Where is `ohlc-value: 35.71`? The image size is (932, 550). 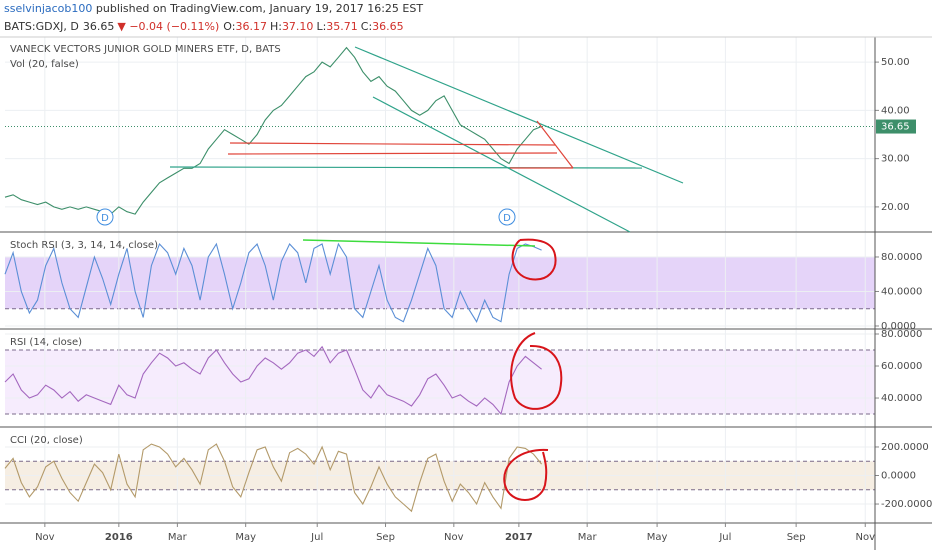
ohlc-value: 35.71 is located at coordinates (342, 26).